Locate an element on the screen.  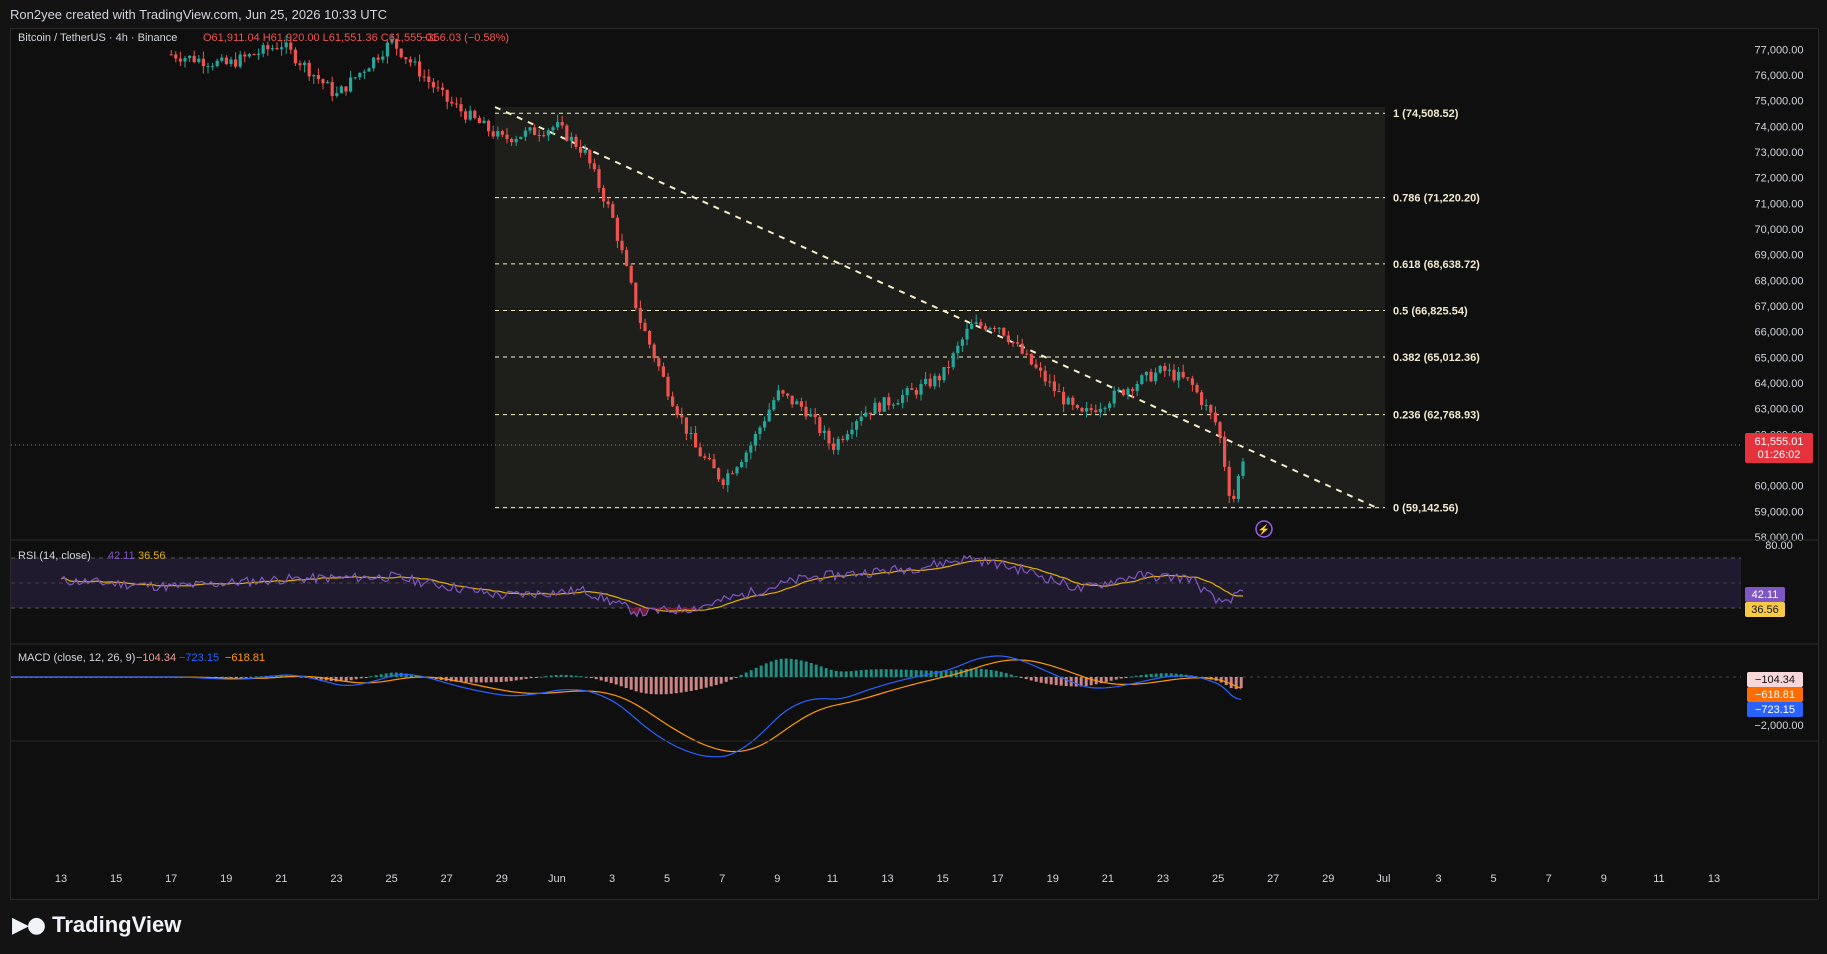
macd-histogram is located at coordinates (626, 676).